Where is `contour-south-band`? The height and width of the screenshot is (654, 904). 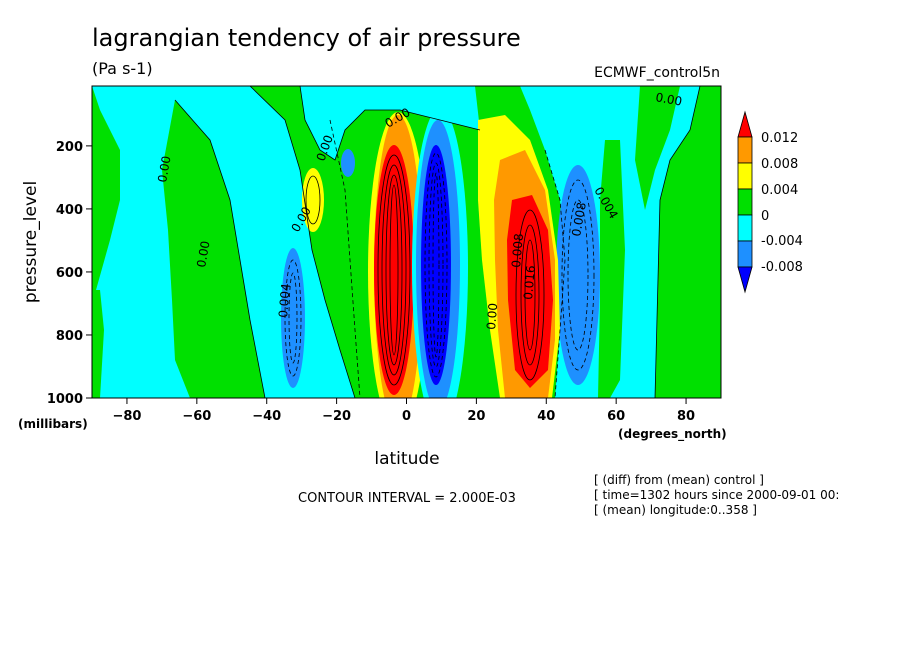
contour-south-band is located at coordinates (345, 258).